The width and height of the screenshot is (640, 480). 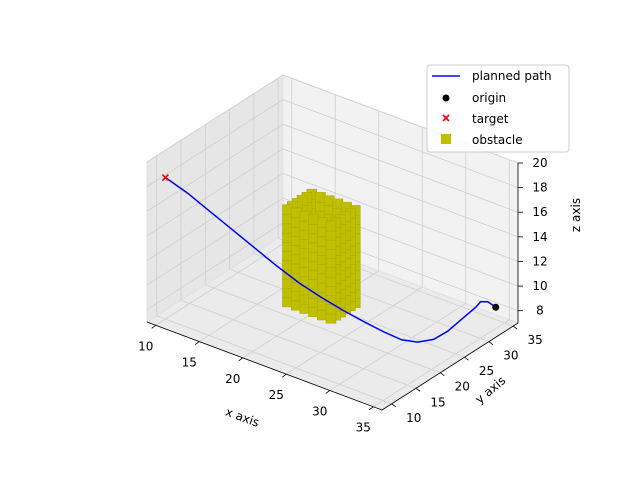 I want to click on origin-marker, so click(x=496, y=307).